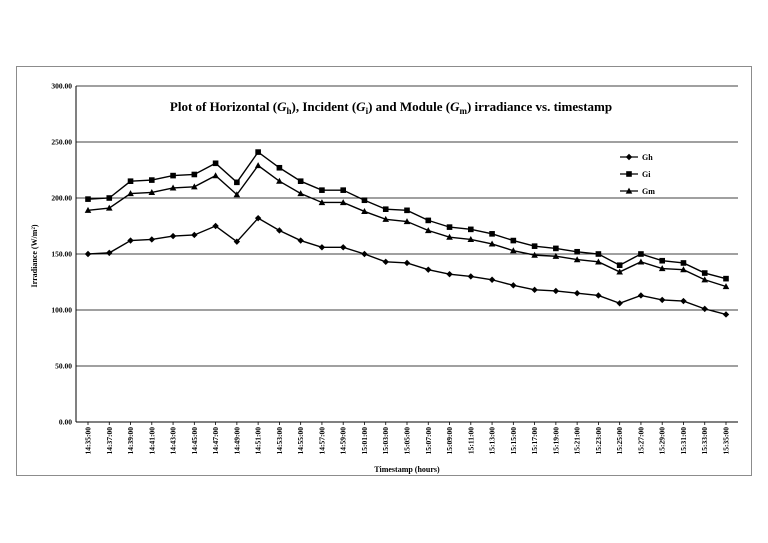 This screenshot has width=768, height=543. I want to click on x-tick-label: 15:15:00, so click(513, 441).